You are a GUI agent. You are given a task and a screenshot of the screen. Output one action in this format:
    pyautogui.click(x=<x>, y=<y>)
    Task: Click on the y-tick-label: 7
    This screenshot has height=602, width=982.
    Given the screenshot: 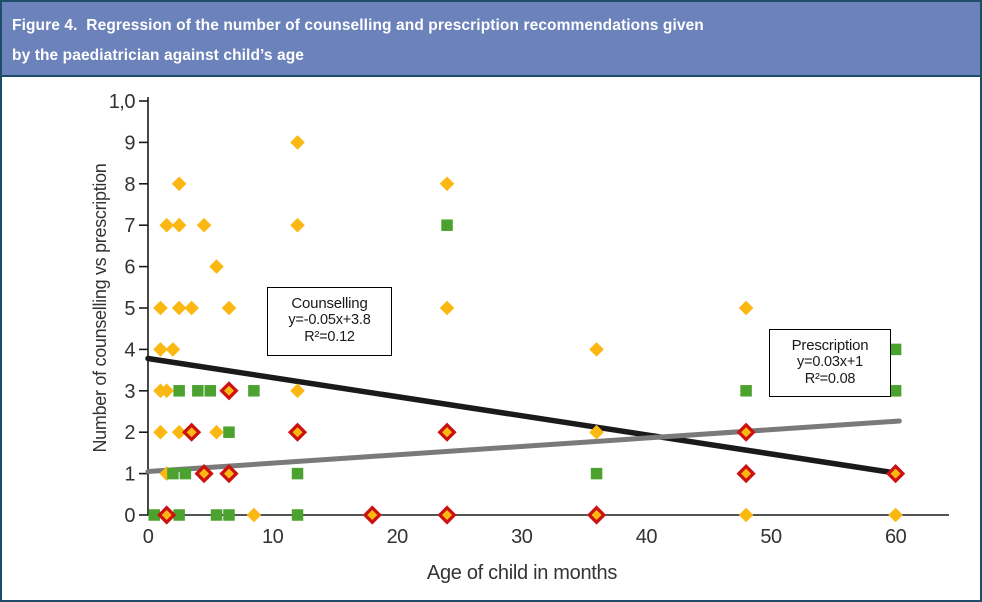 What is the action you would take?
    pyautogui.click(x=129, y=226)
    